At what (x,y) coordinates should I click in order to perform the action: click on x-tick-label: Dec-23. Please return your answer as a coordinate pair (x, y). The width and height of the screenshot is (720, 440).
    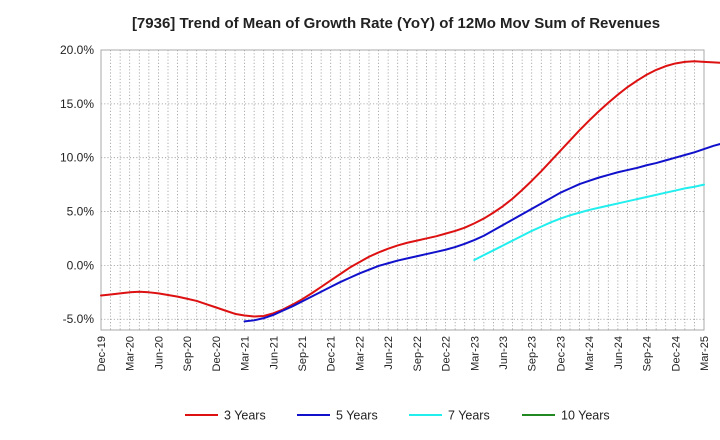
    Looking at the image, I should click on (561, 353).